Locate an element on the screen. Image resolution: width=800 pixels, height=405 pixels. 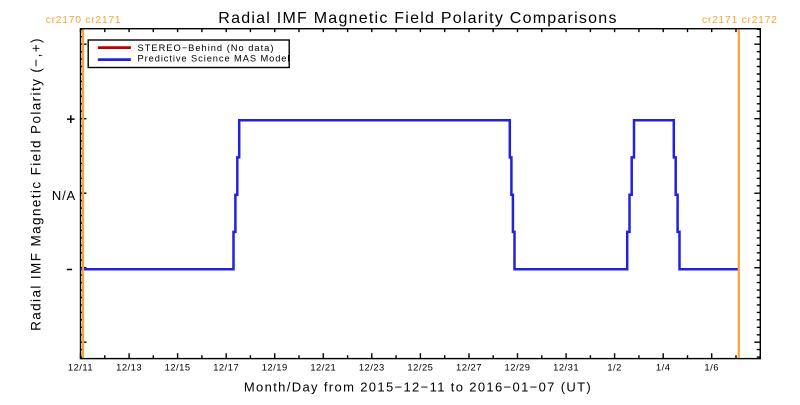
svg-text: STEREO−Behind (No data) is located at coordinates (206, 48).